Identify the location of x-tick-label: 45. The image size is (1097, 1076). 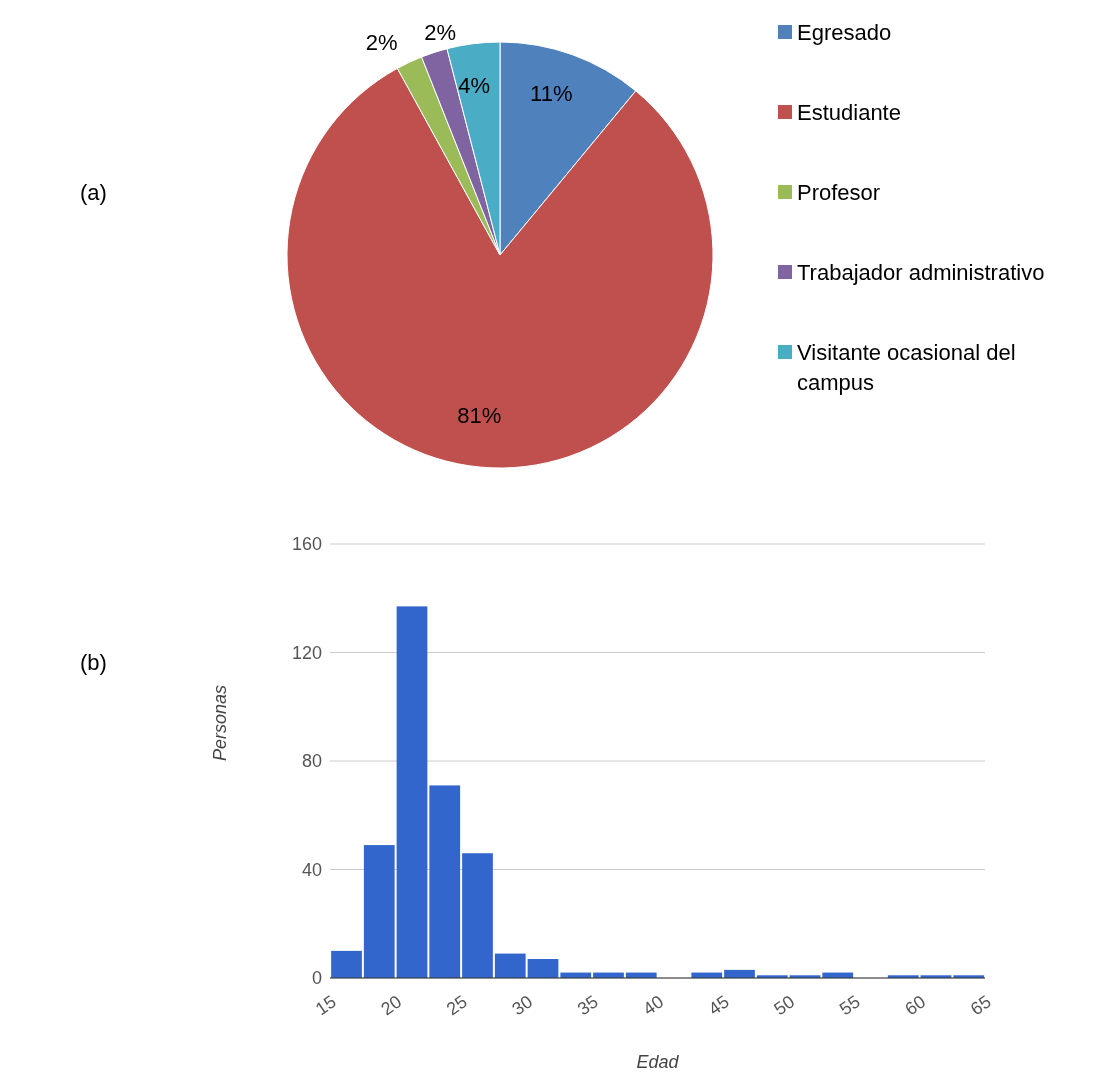
(718, 1005).